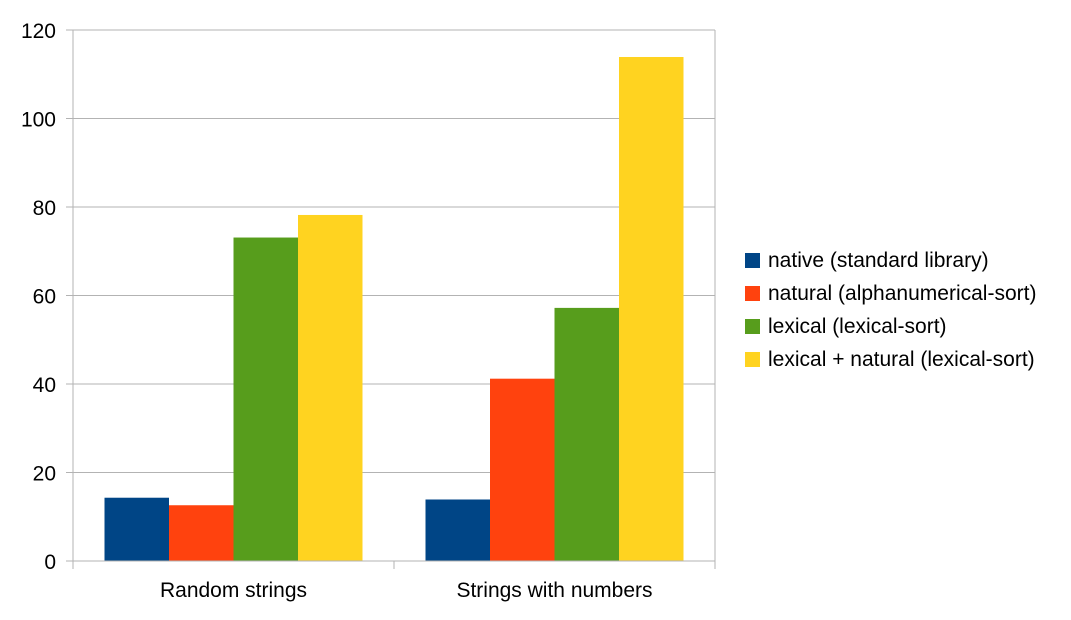 Image resolution: width=1071 pixels, height=620 pixels. What do you see at coordinates (38, 120) in the screenshot?
I see `y-tick-label: 100` at bounding box center [38, 120].